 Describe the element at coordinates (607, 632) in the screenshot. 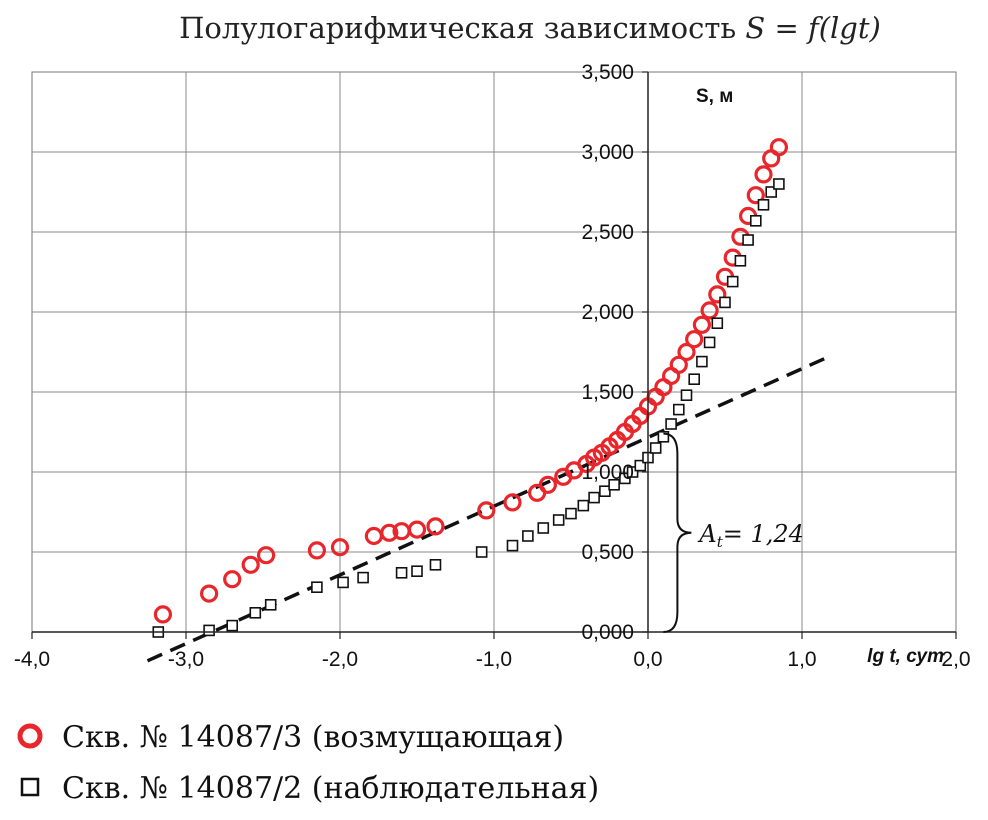

I see `y-tick-label: 0,000` at that location.